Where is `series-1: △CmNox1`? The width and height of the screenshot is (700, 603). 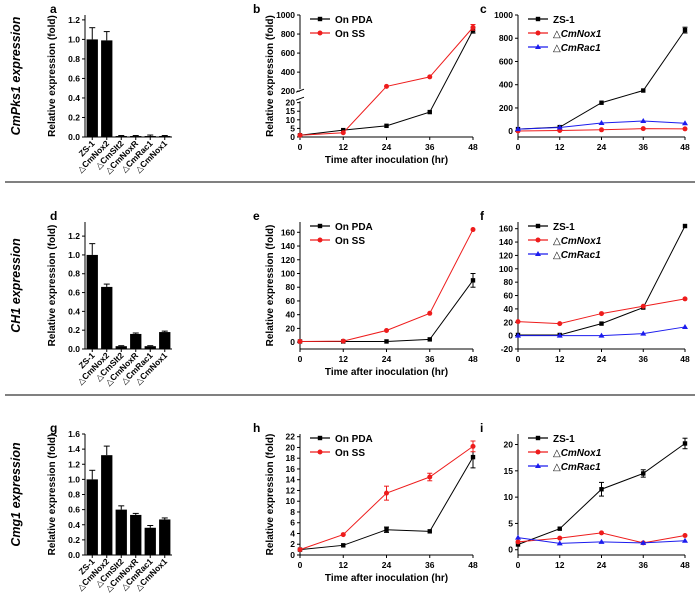 series-1: △CmNox1 is located at coordinates (601, 281).